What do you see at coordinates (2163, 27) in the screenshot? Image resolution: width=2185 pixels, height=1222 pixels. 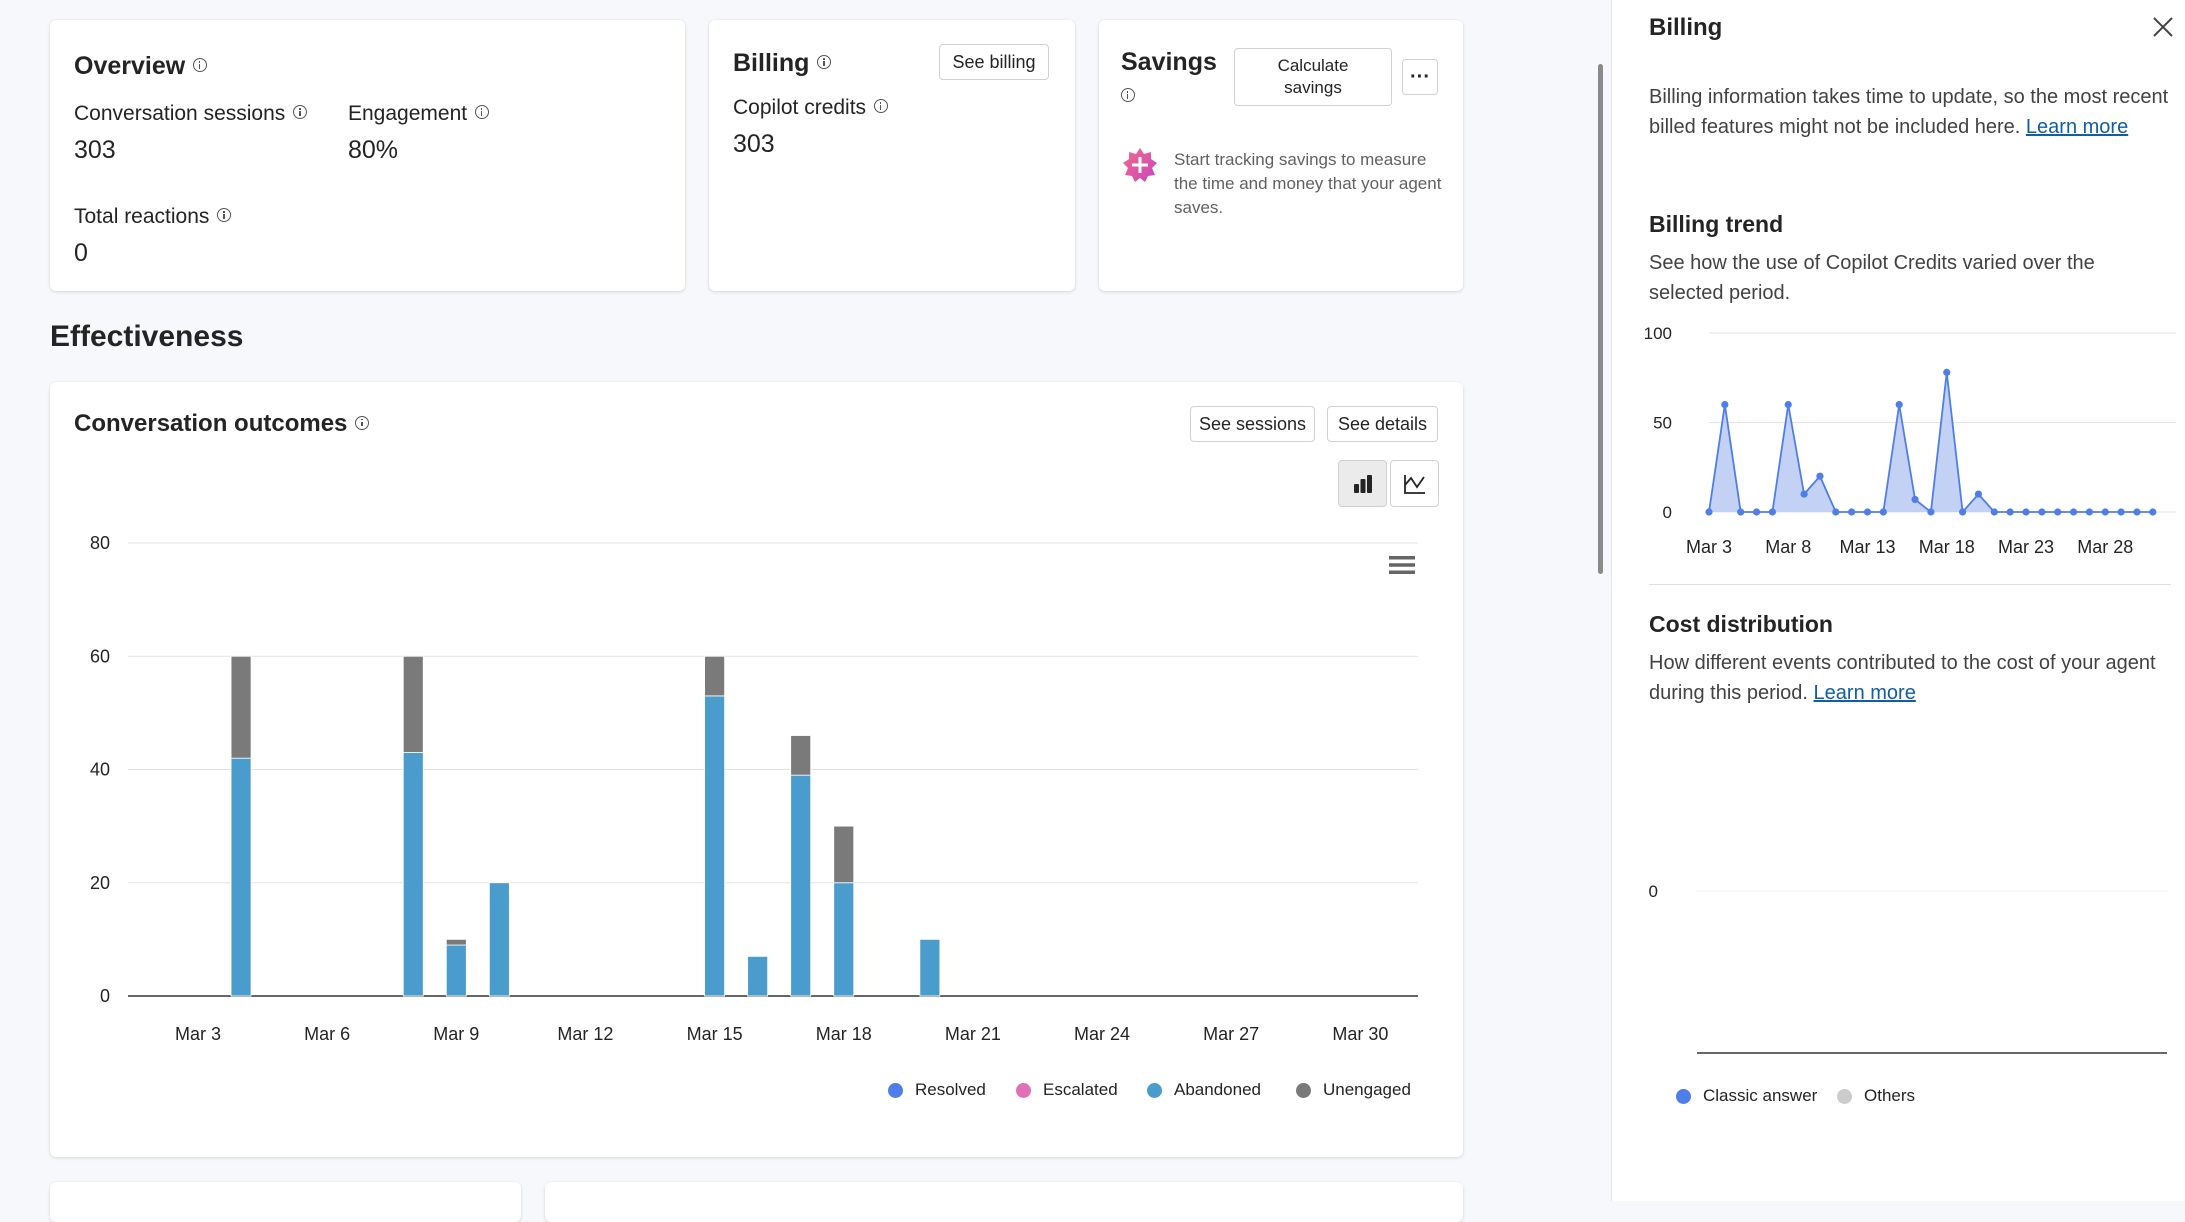 I see `close-icon` at bounding box center [2163, 27].